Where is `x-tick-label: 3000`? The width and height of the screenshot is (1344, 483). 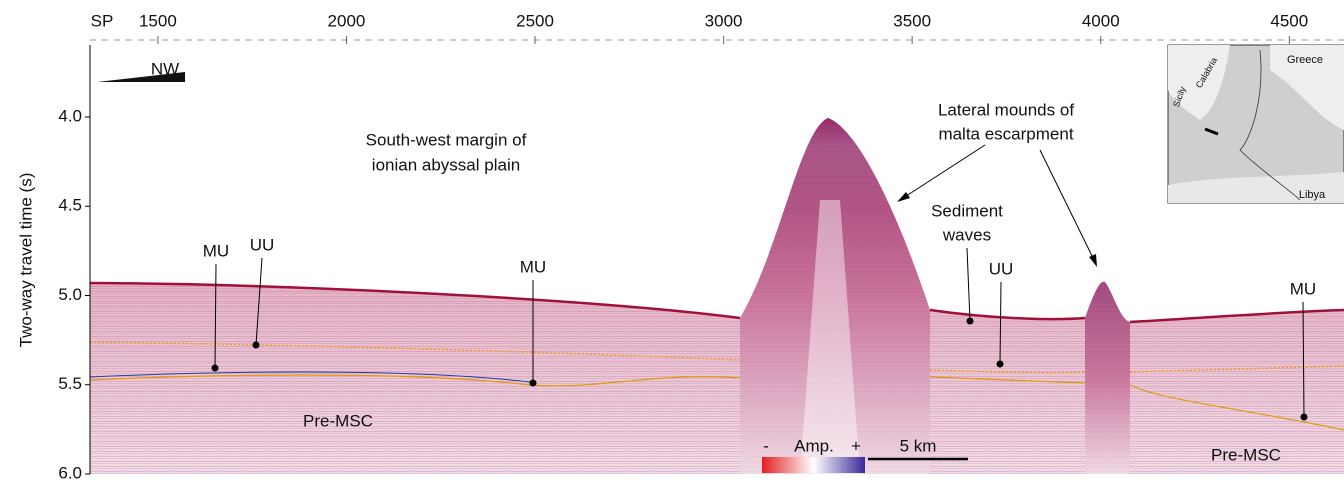
x-tick-label: 3000 is located at coordinates (724, 20).